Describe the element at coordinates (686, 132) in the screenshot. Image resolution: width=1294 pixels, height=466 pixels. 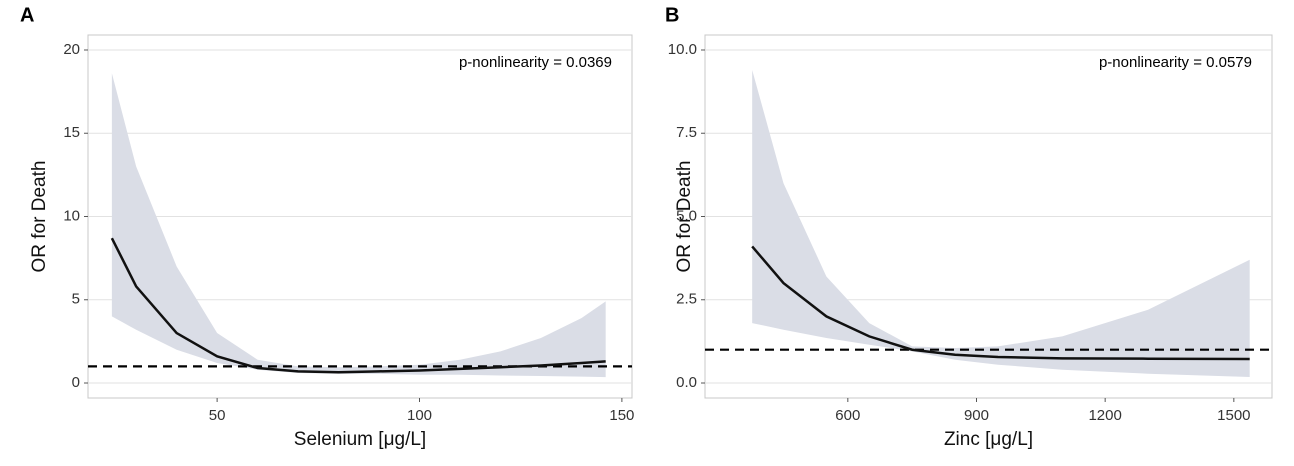
I see `y-tick-label: 7.5` at that location.